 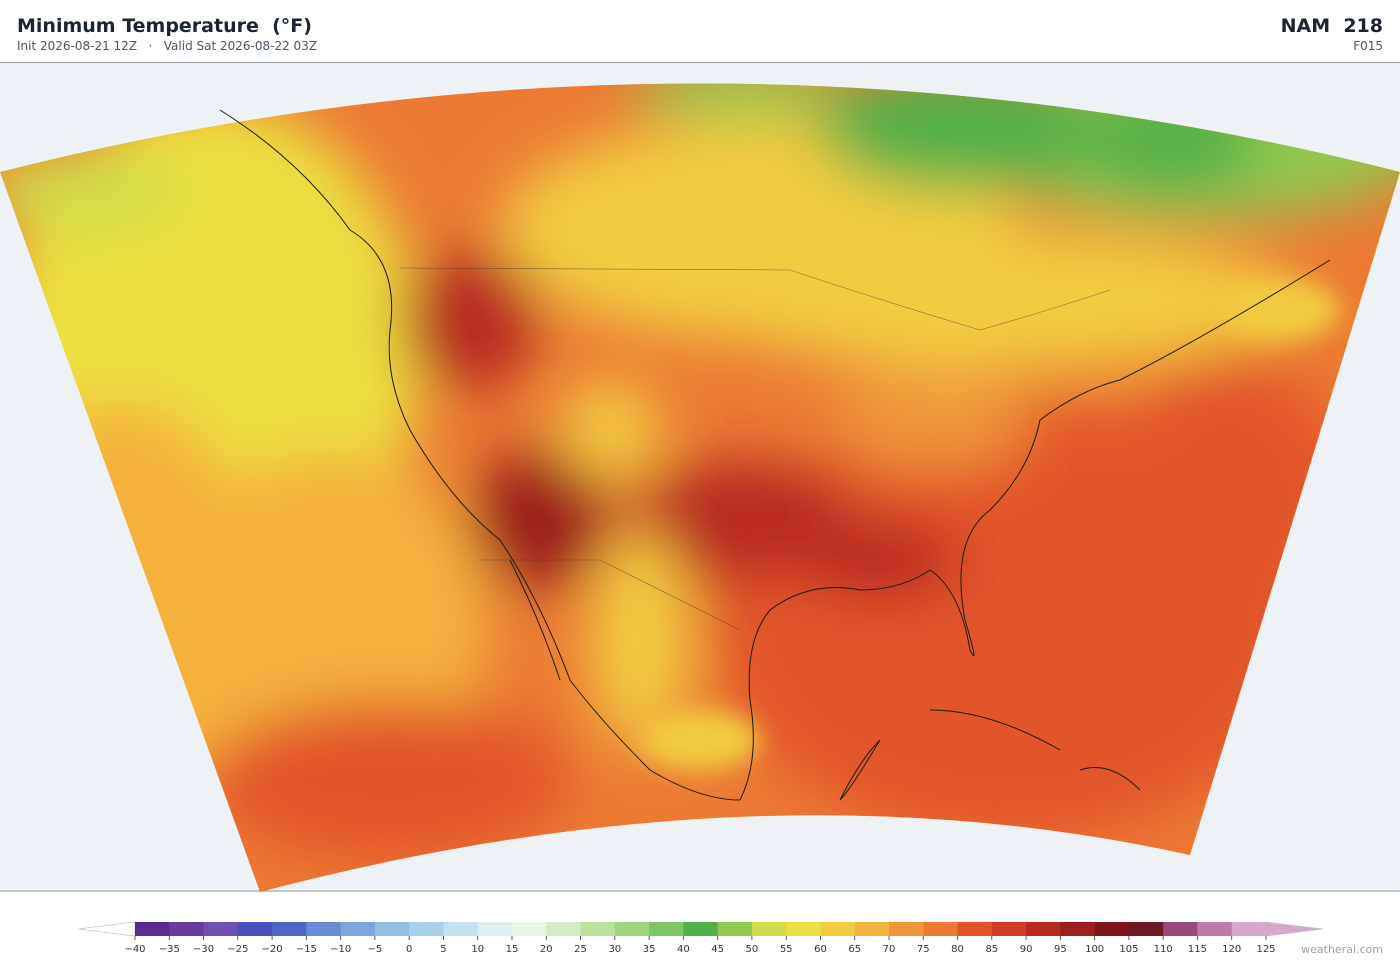 I want to click on tick-label: 70, so click(x=889, y=949).